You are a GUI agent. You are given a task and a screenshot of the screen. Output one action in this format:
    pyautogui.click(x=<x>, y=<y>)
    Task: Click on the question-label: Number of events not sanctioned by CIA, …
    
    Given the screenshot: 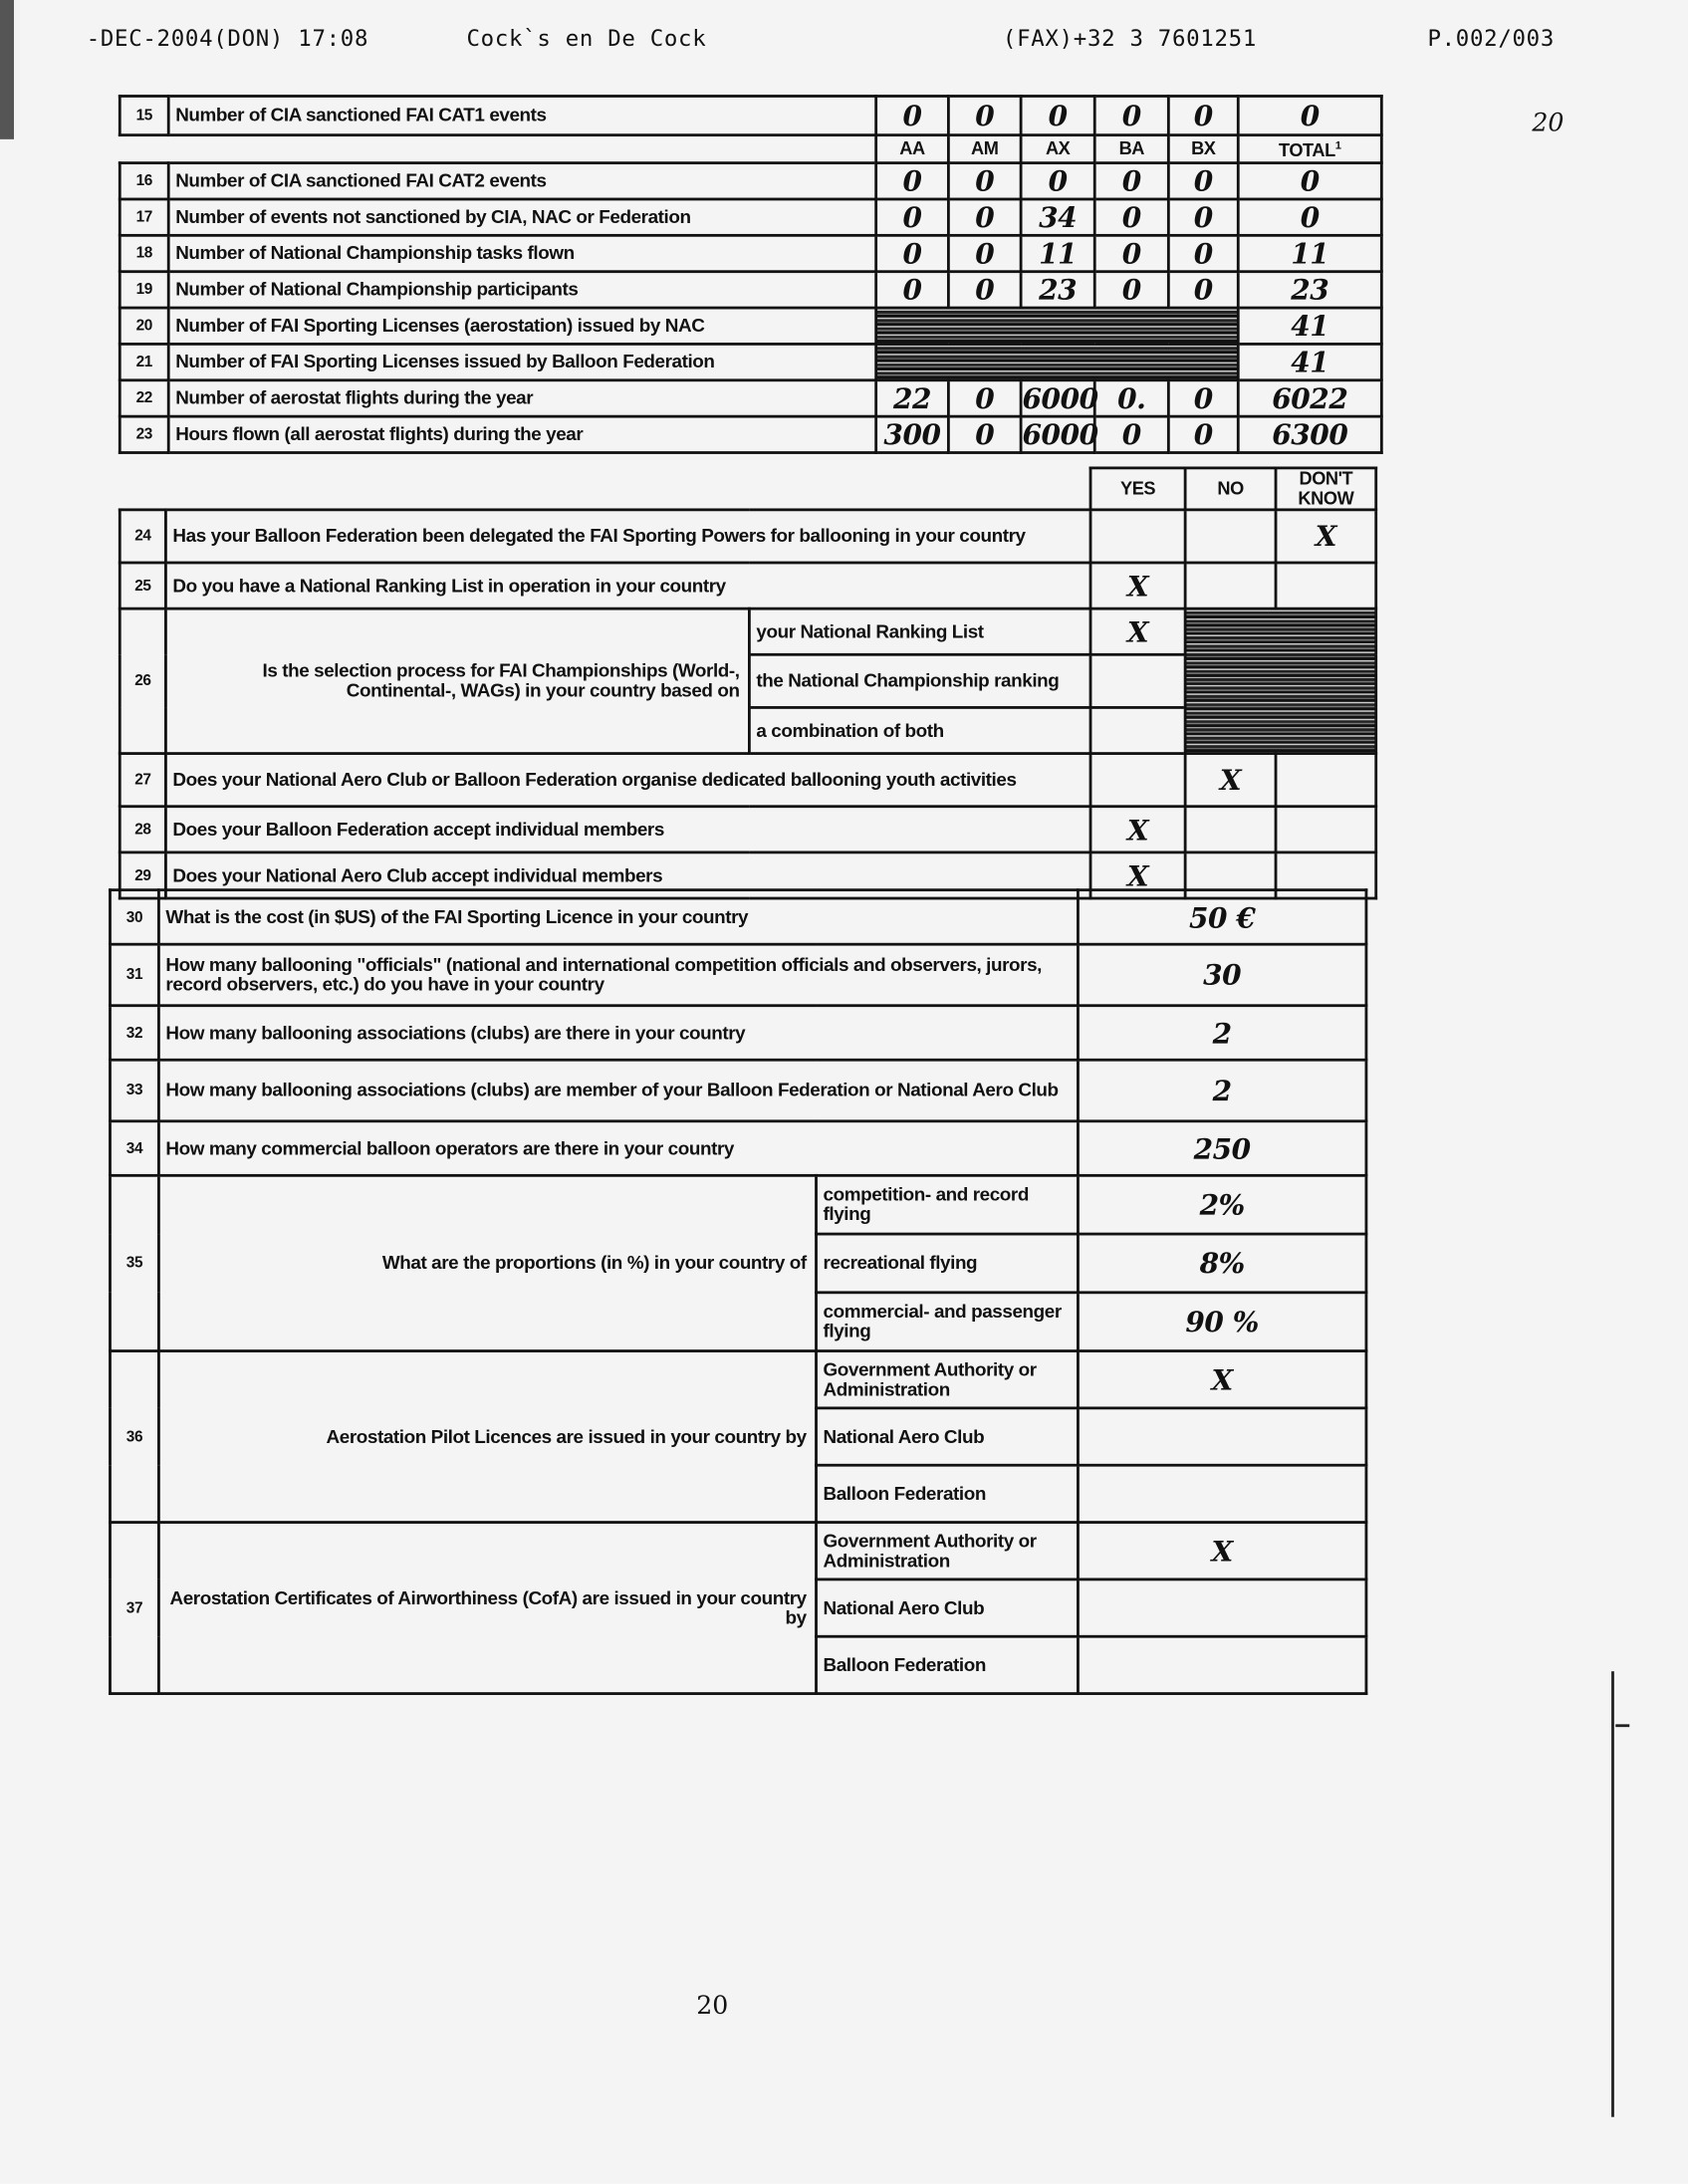 What is the action you would take?
    pyautogui.click(x=522, y=217)
    